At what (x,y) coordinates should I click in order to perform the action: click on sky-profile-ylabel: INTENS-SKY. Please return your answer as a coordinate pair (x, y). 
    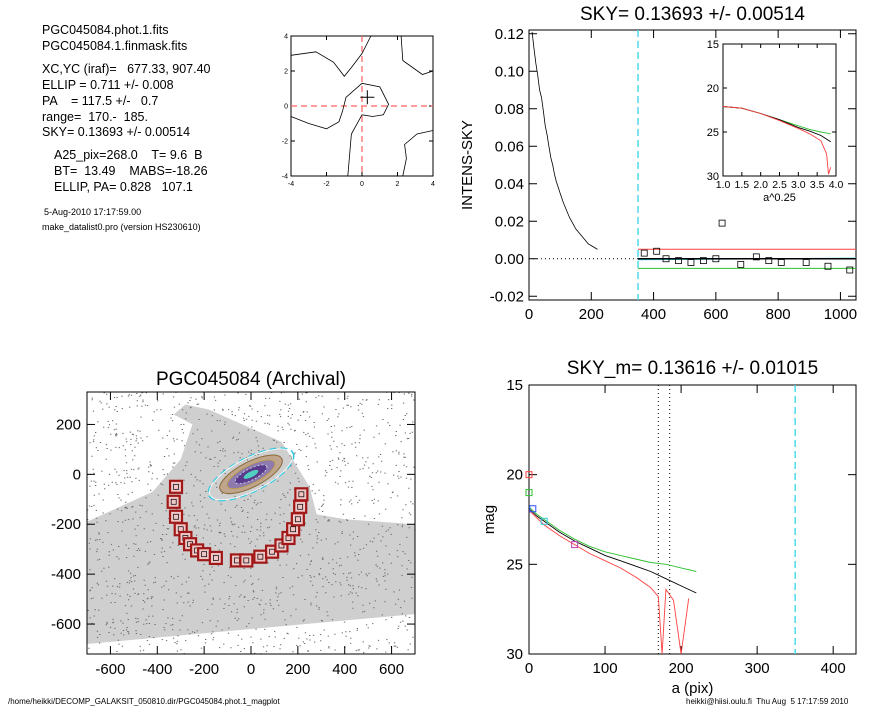
    Looking at the image, I should click on (467, 165).